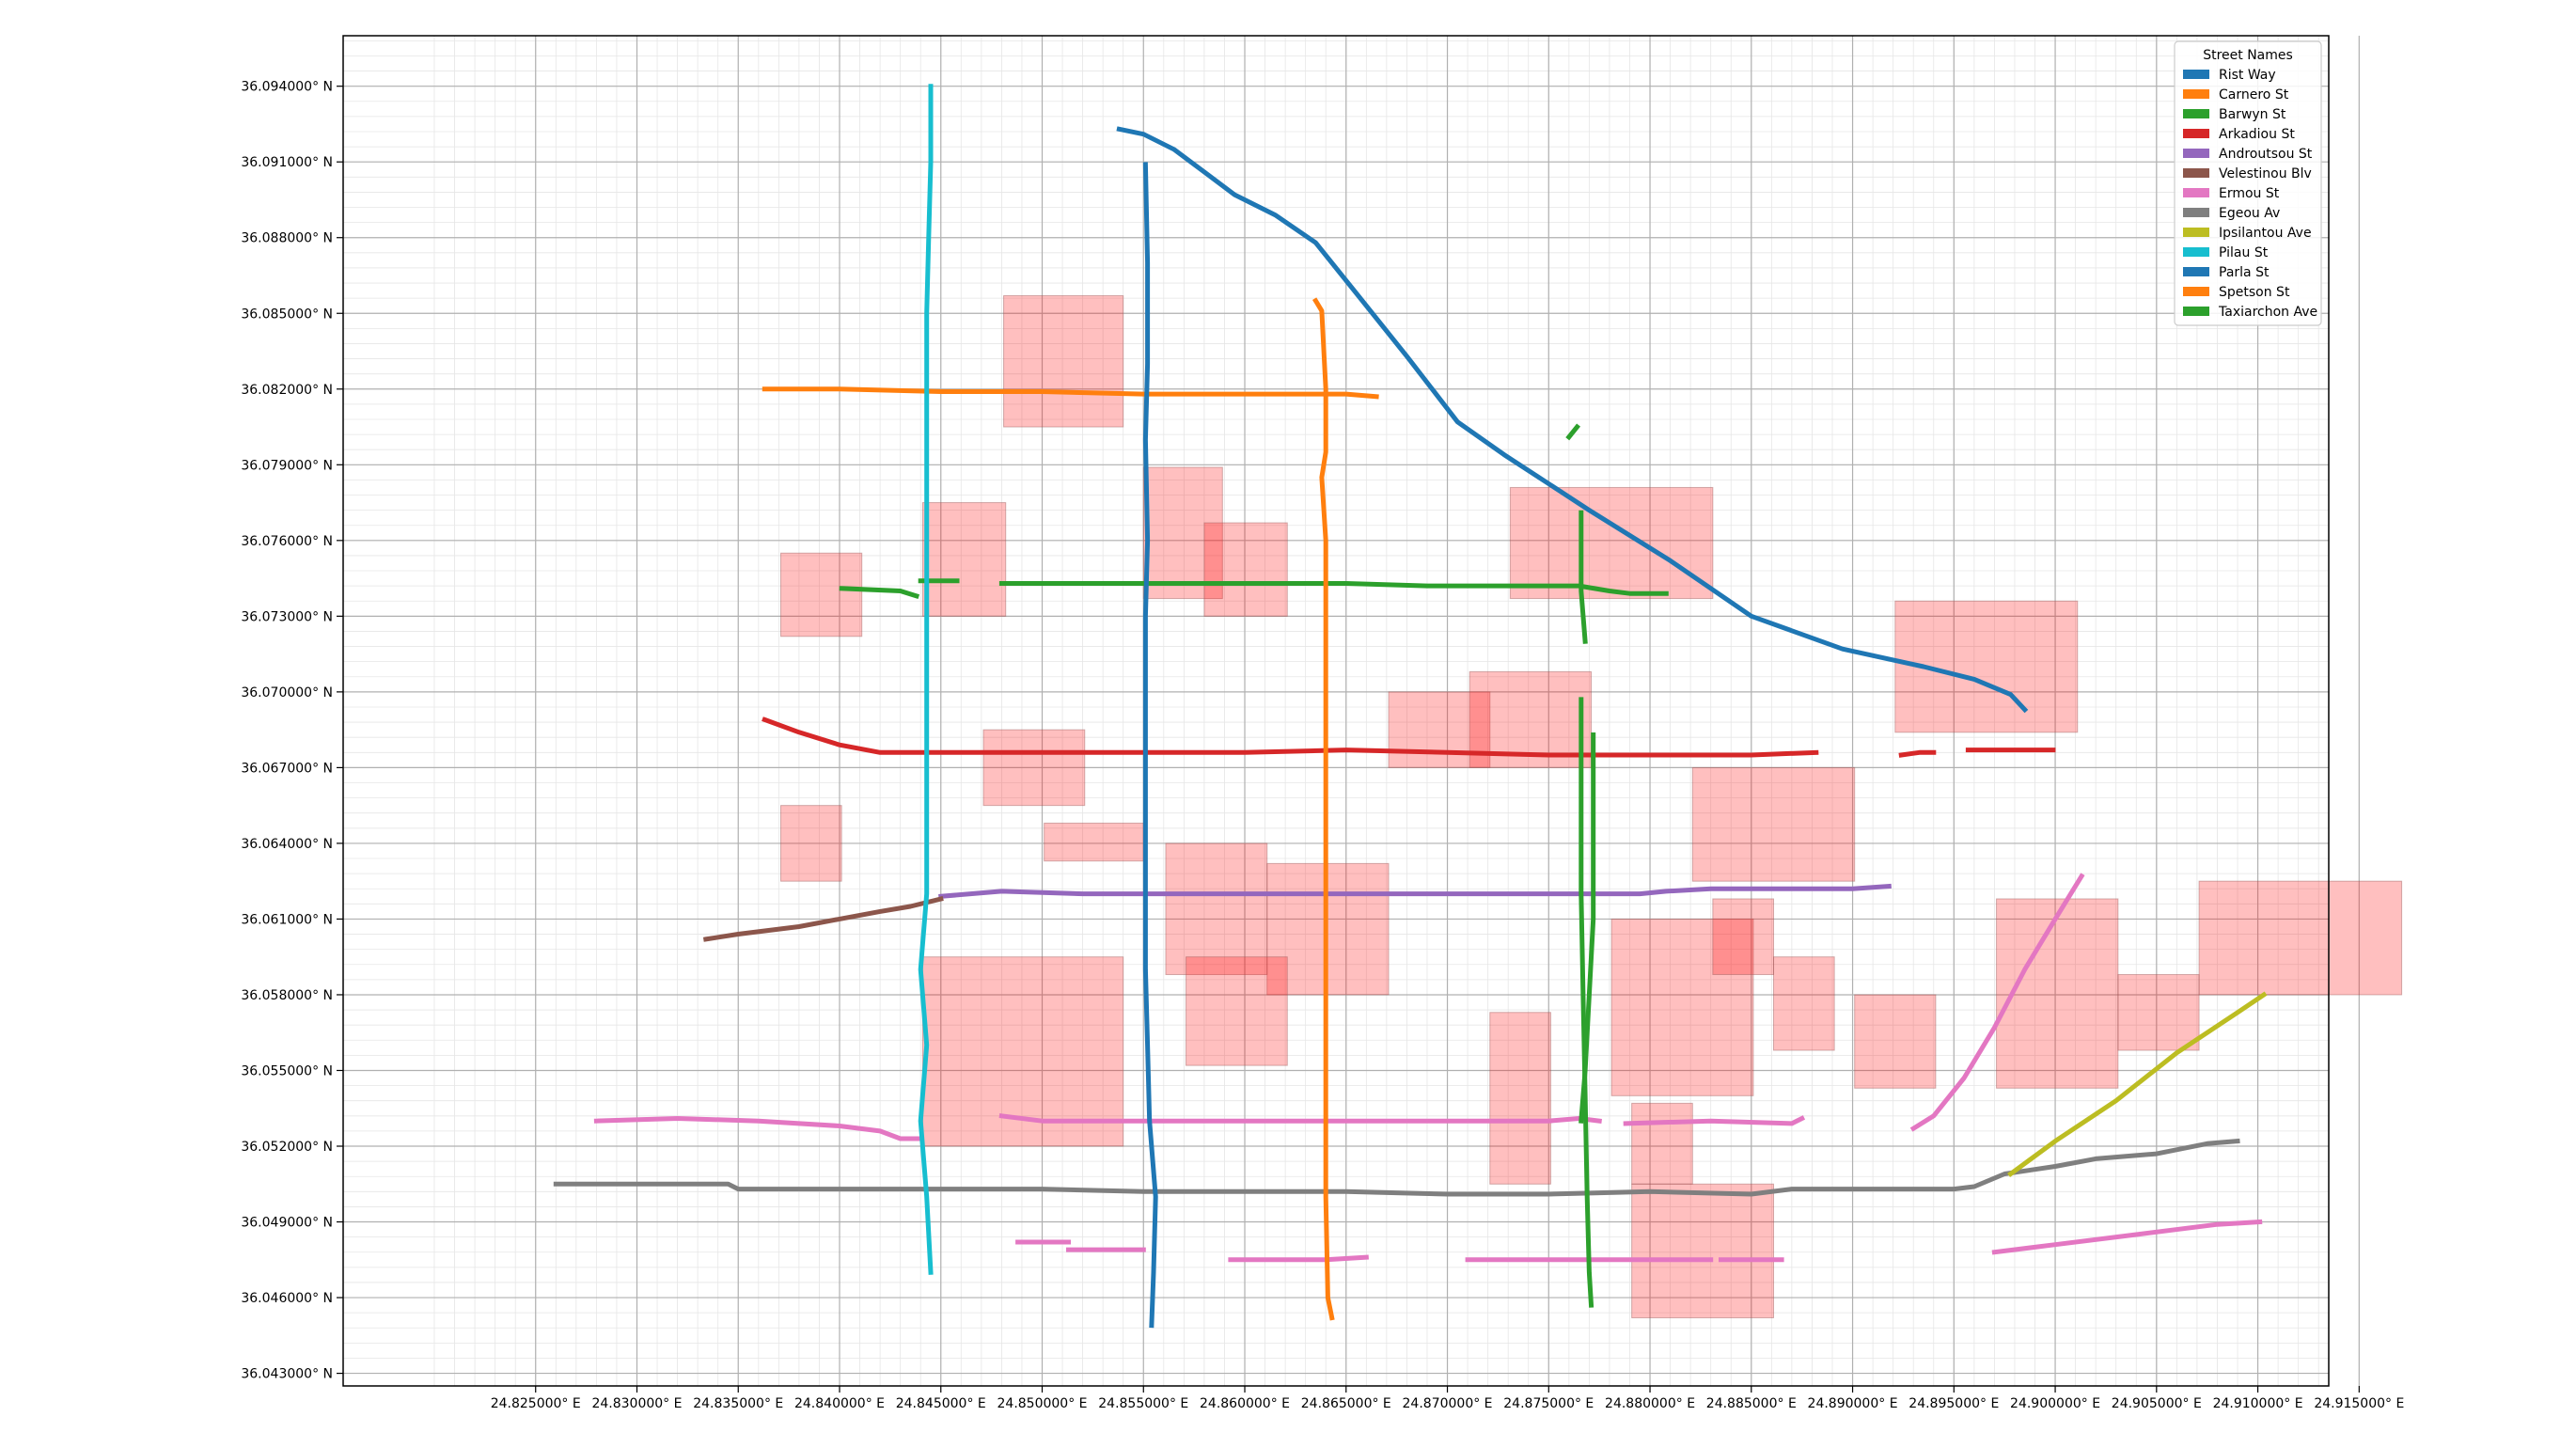  I want to click on x-tick-label: 24.870000° E, so click(1448, 1403).